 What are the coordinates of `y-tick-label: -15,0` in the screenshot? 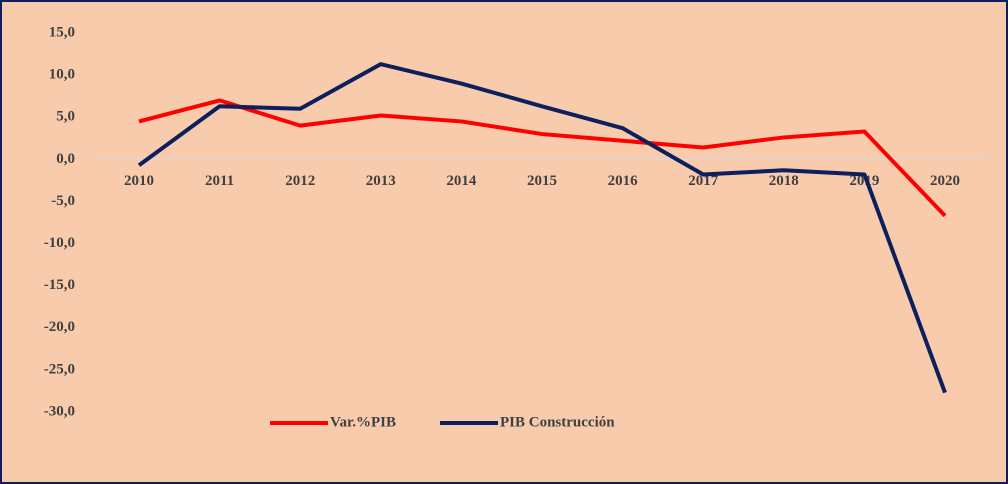 It's located at (59, 285).